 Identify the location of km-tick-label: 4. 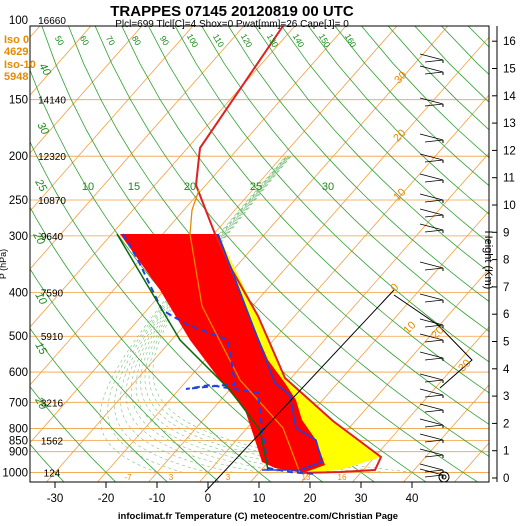
(506, 370).